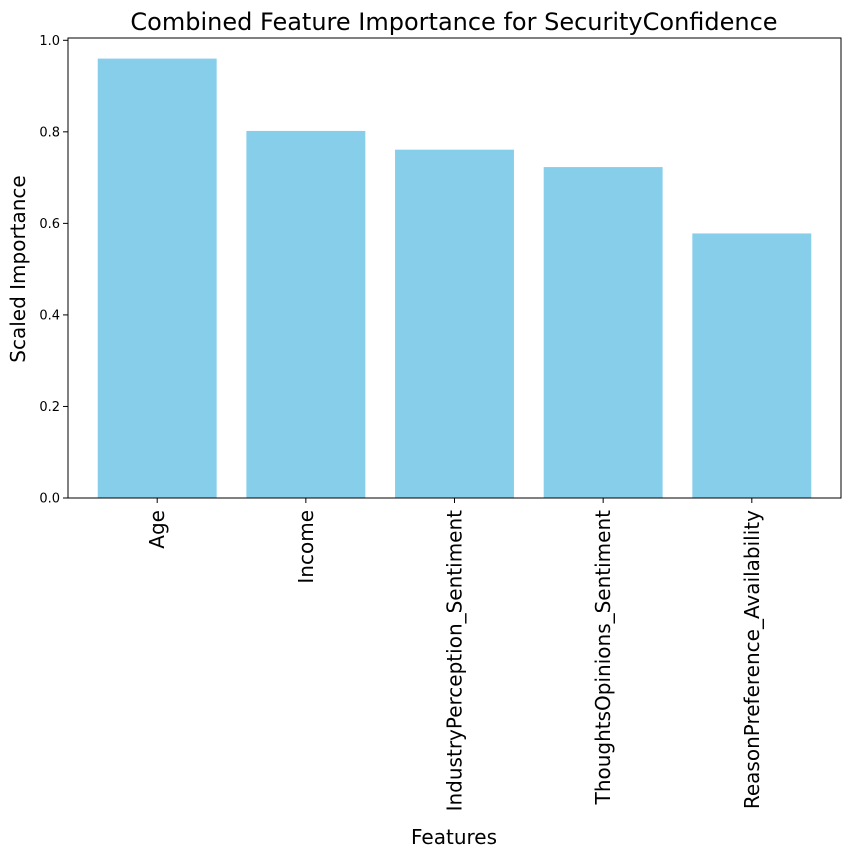  I want to click on y-tick-label: 0.8, so click(49, 132).